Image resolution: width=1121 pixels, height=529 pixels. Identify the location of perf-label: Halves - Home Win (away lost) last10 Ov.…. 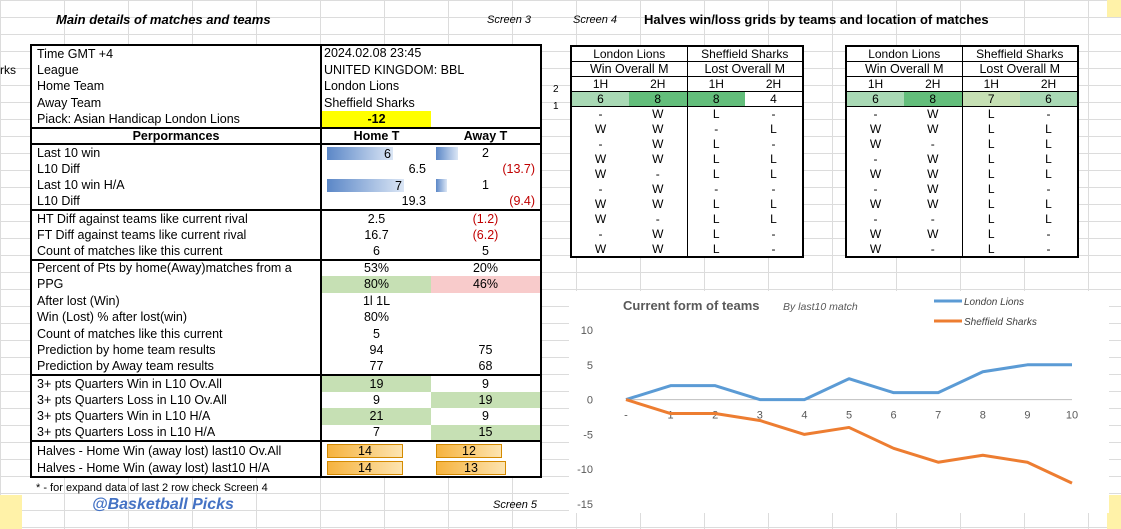
(176, 450).